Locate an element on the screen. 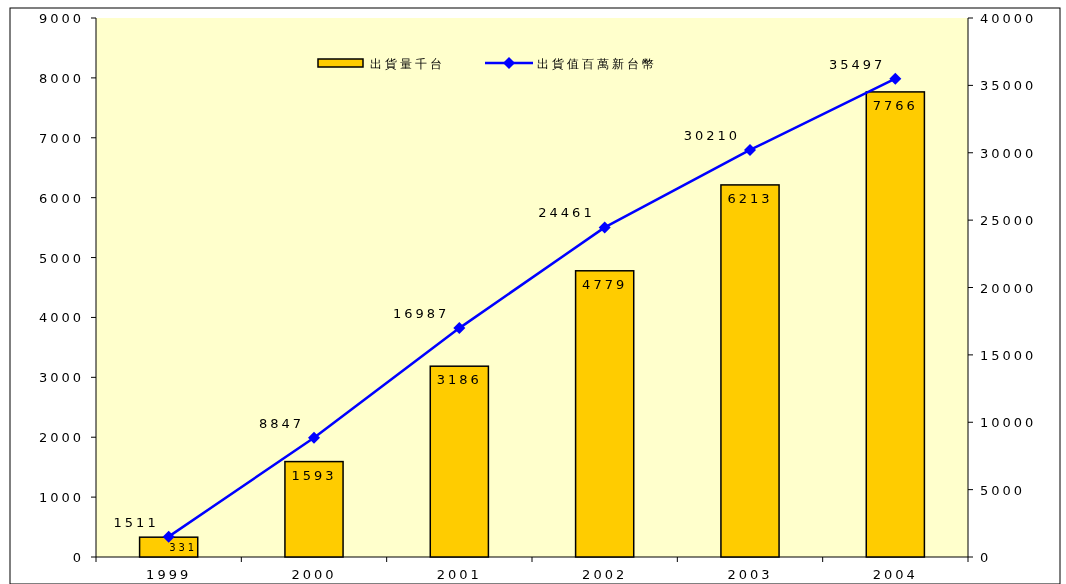 Image resolution: width=1066 pixels, height=584 pixels. legend: 出貨量千台 is located at coordinates (381, 64).